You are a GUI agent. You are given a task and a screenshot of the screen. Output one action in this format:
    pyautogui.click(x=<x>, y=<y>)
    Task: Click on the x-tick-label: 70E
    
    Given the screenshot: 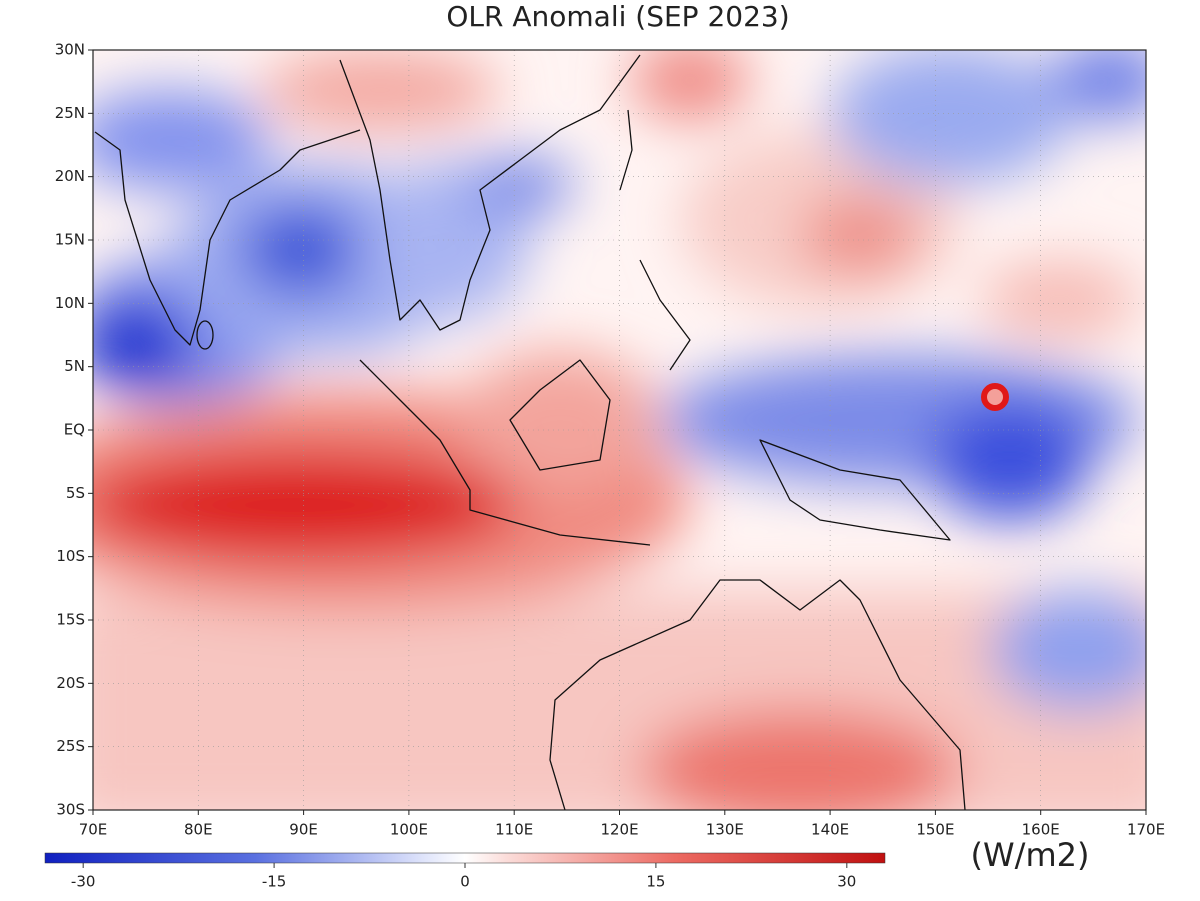 What is the action you would take?
    pyautogui.click(x=93, y=830)
    